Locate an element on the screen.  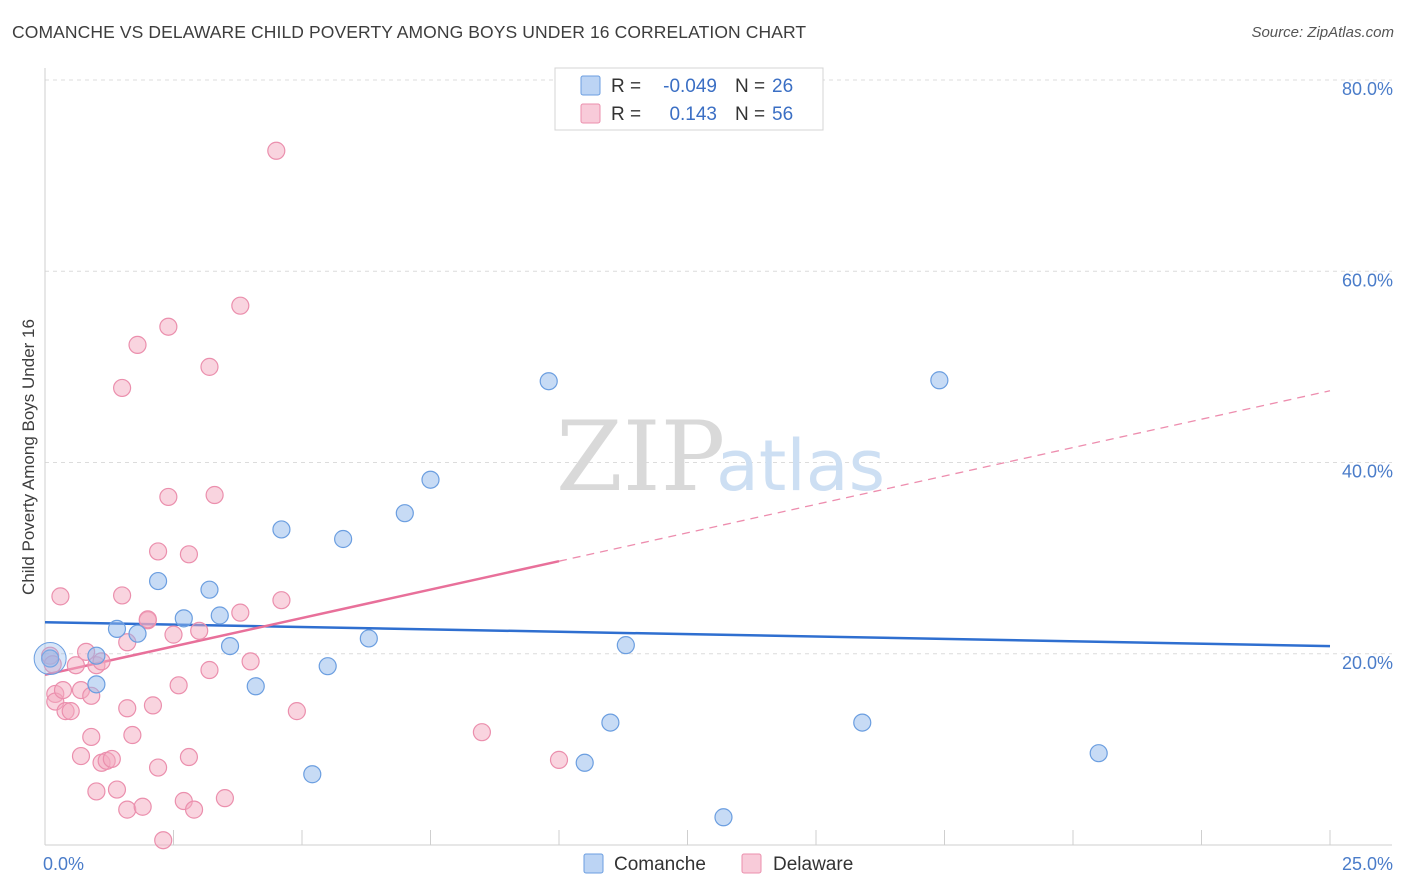
legend-n-value-delaware: 56 is located at coordinates (782, 114).